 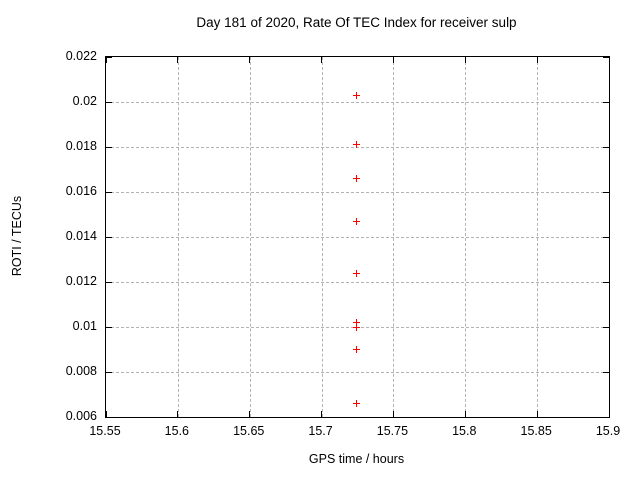 I want to click on x-tick-label: 15.85, so click(x=536, y=431).